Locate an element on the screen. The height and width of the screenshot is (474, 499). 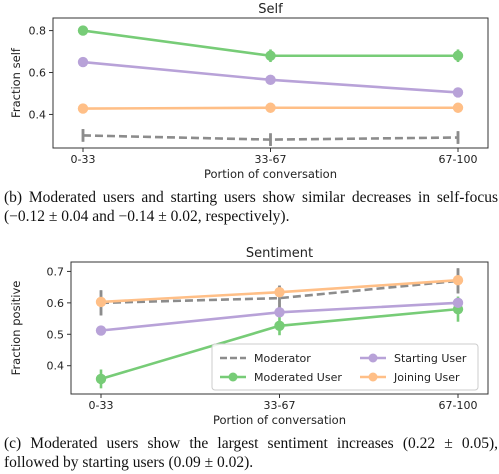
chart2-legend-moderator-label: Moderator is located at coordinates (282, 358).